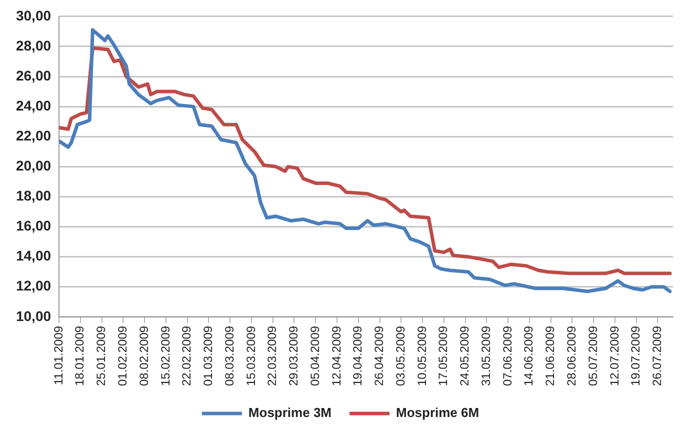 The height and width of the screenshot is (434, 687). What do you see at coordinates (507, 356) in the screenshot?
I see `x-tick-label: 07.06.2009` at bounding box center [507, 356].